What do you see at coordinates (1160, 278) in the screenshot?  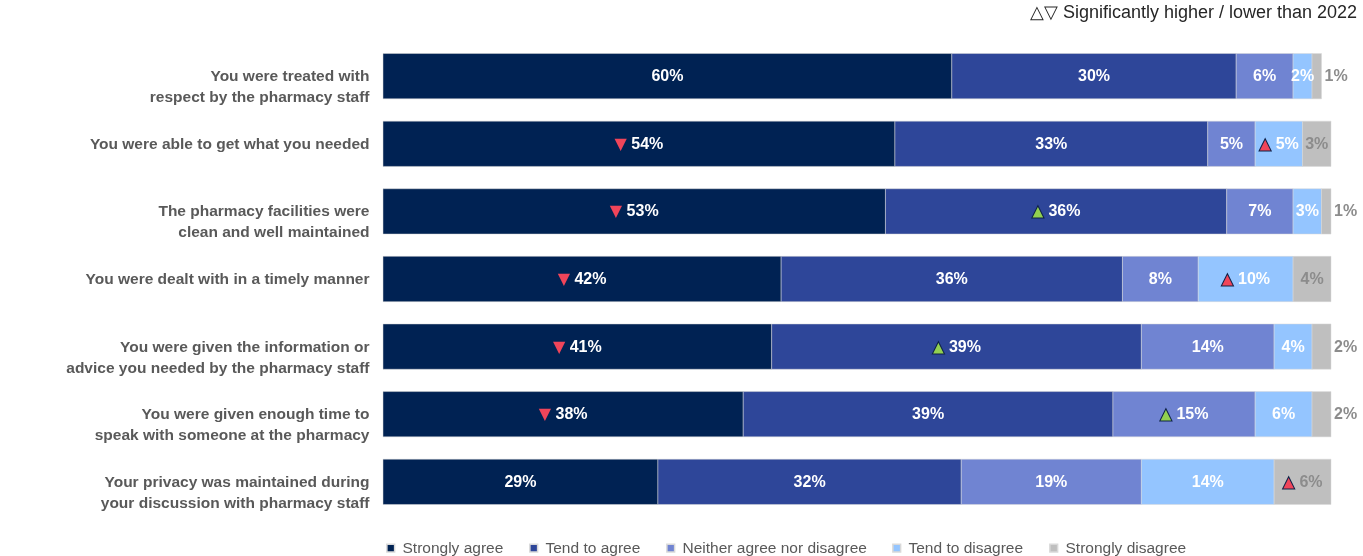 I see `data-label: 8%` at bounding box center [1160, 278].